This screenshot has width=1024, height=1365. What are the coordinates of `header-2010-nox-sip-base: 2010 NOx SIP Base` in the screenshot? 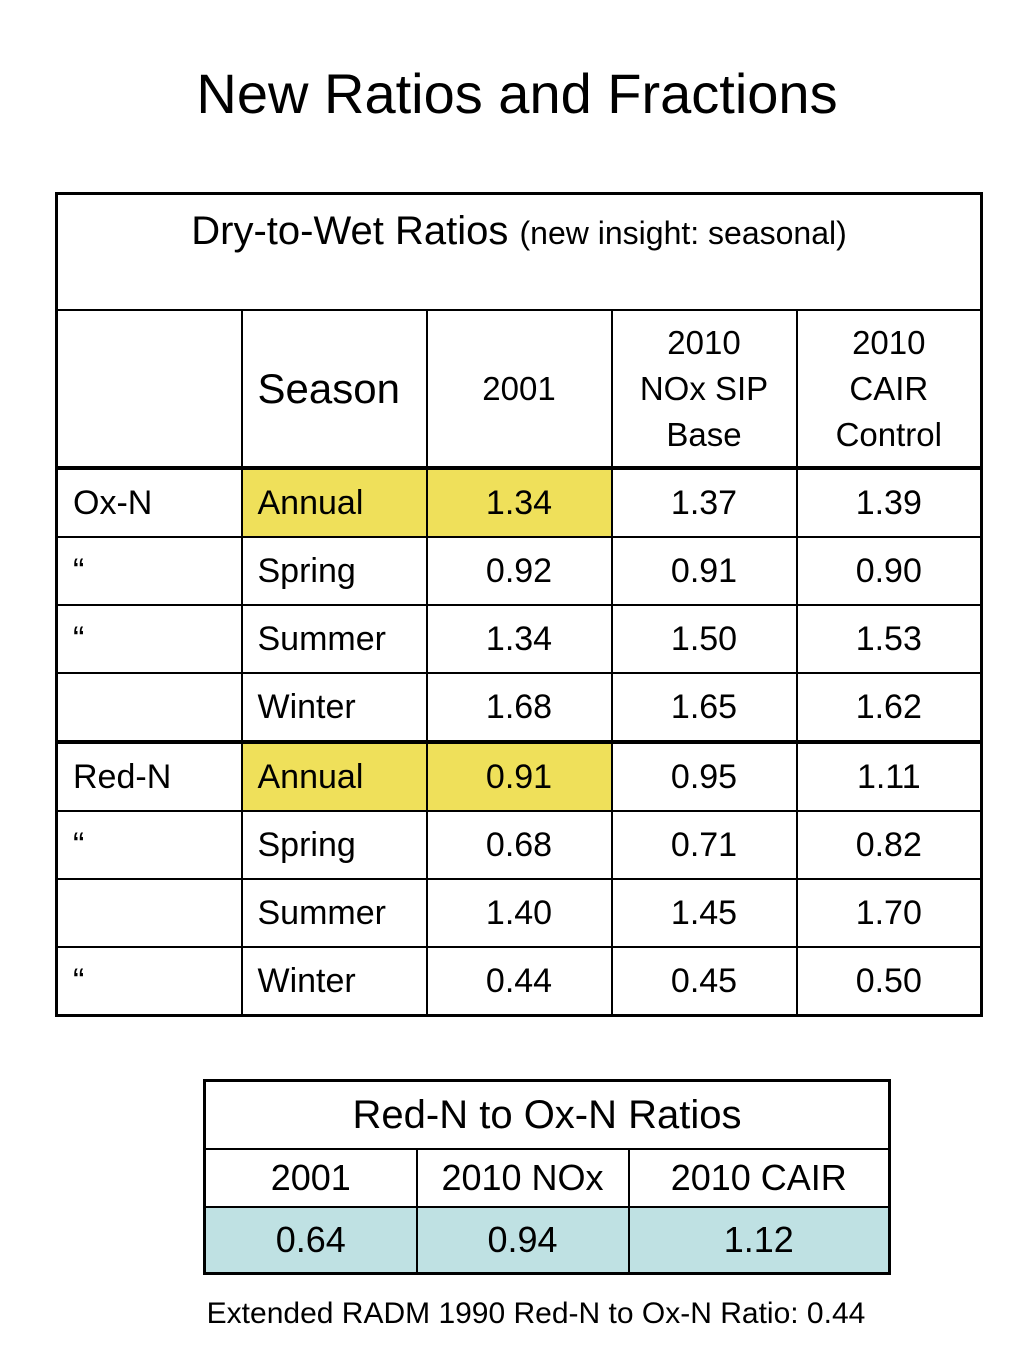 It's located at (704, 389).